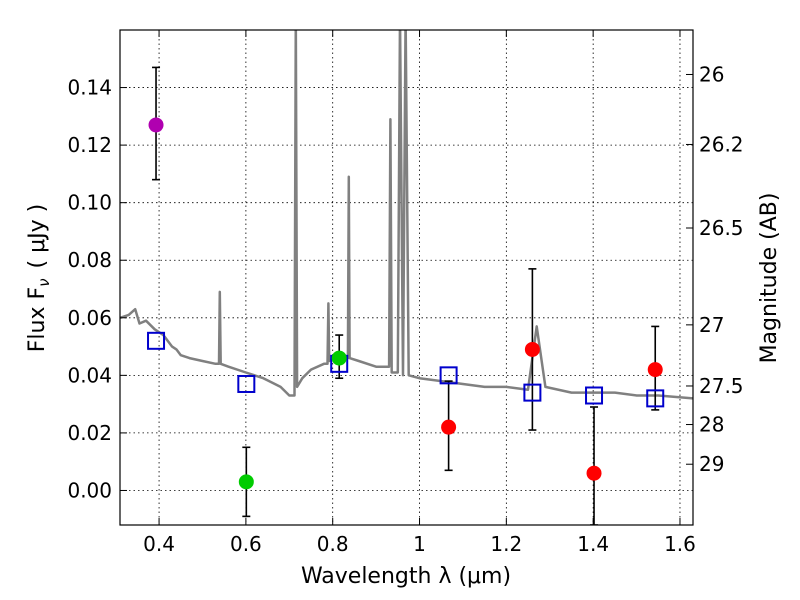  What do you see at coordinates (44, 282) in the screenshot?
I see `y-axis-label-sub: ν` at bounding box center [44, 282].